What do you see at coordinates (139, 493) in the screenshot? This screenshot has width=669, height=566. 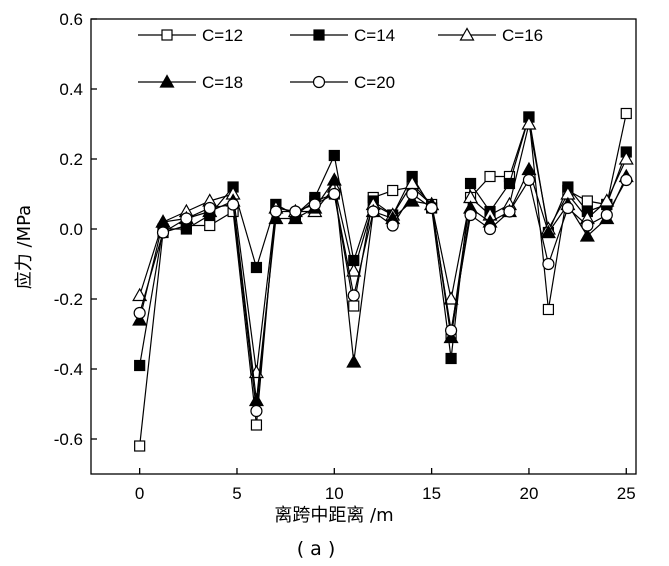 I see `x-tick-label: 0` at bounding box center [139, 493].